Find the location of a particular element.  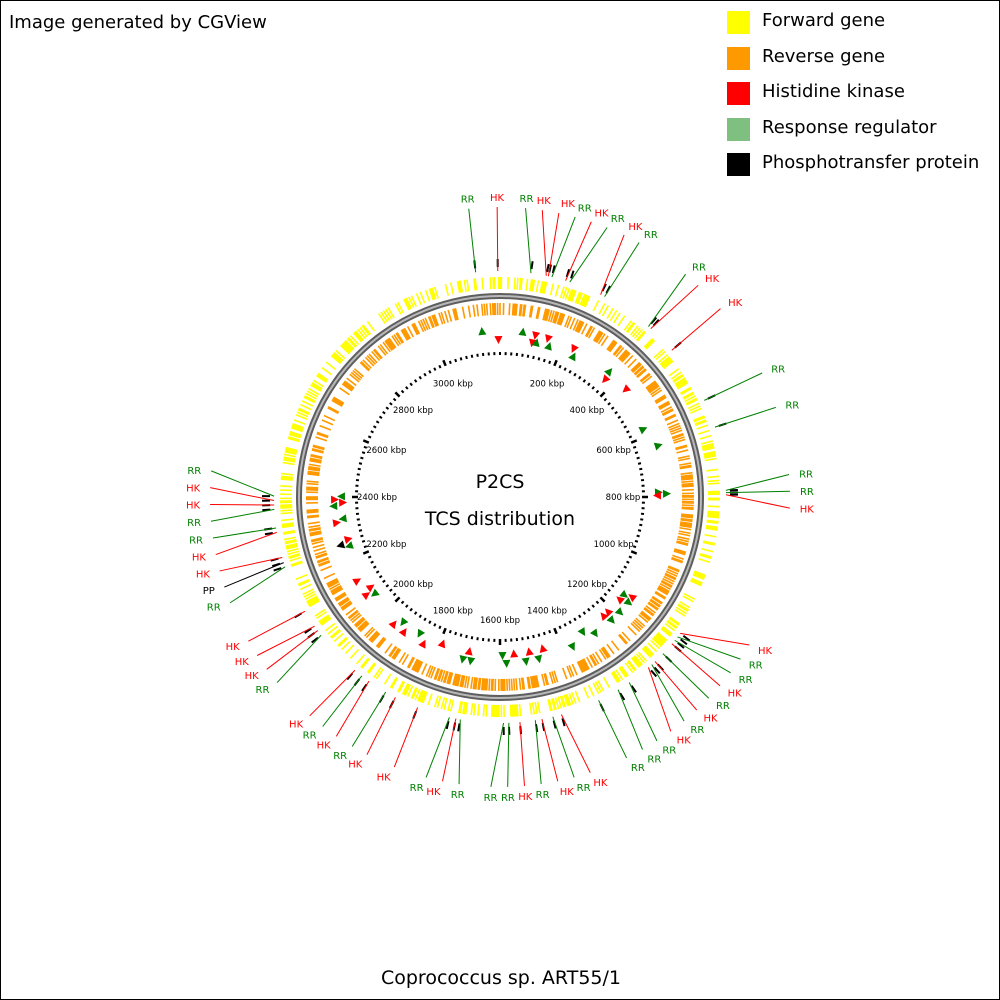

ruler-label: 1400 kbp is located at coordinates (547, 612).